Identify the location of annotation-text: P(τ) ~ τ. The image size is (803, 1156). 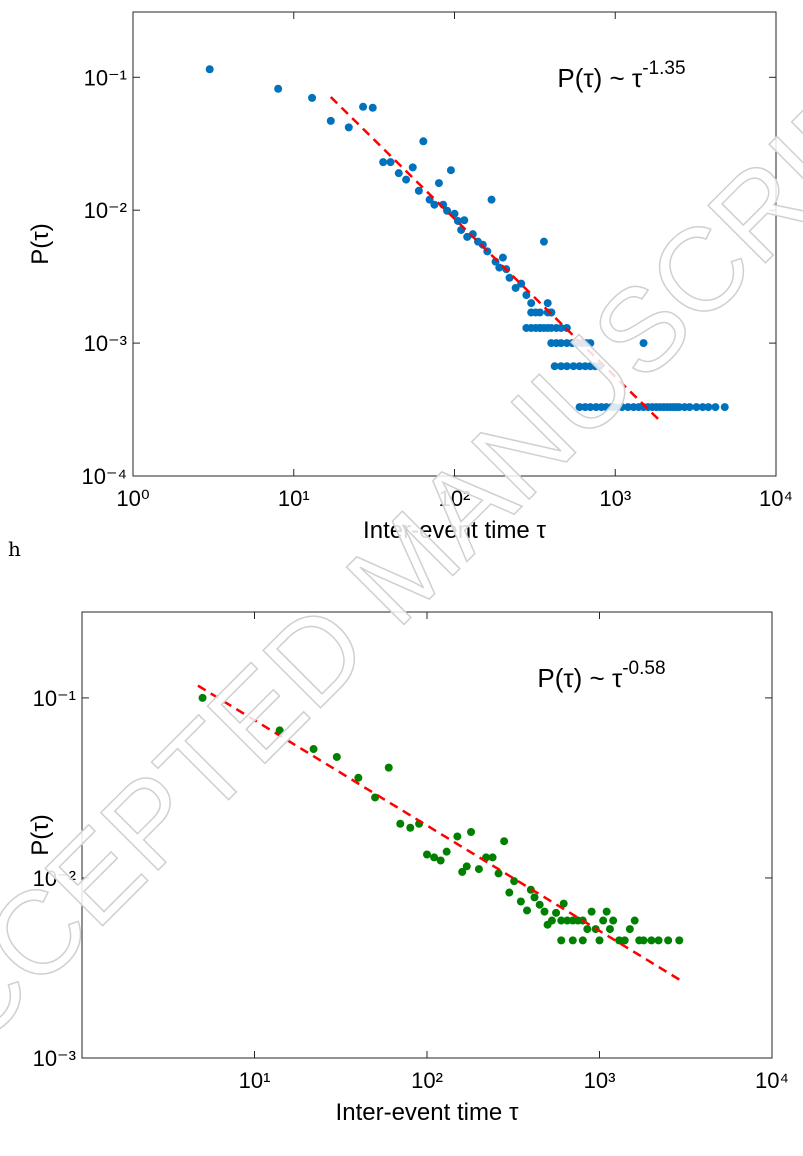
(600, 78).